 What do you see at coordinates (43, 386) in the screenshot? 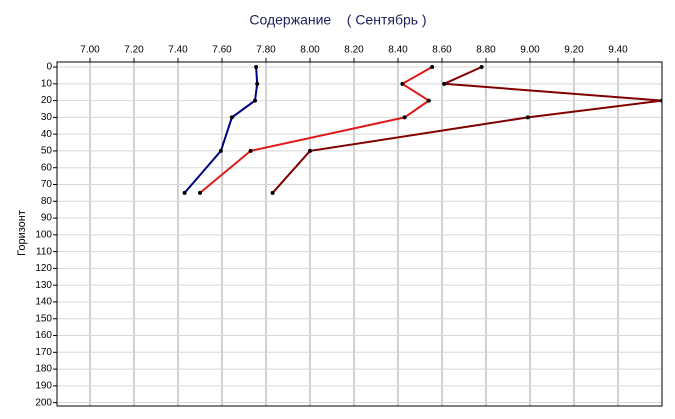
I see `y-tick-label: 190` at bounding box center [43, 386].